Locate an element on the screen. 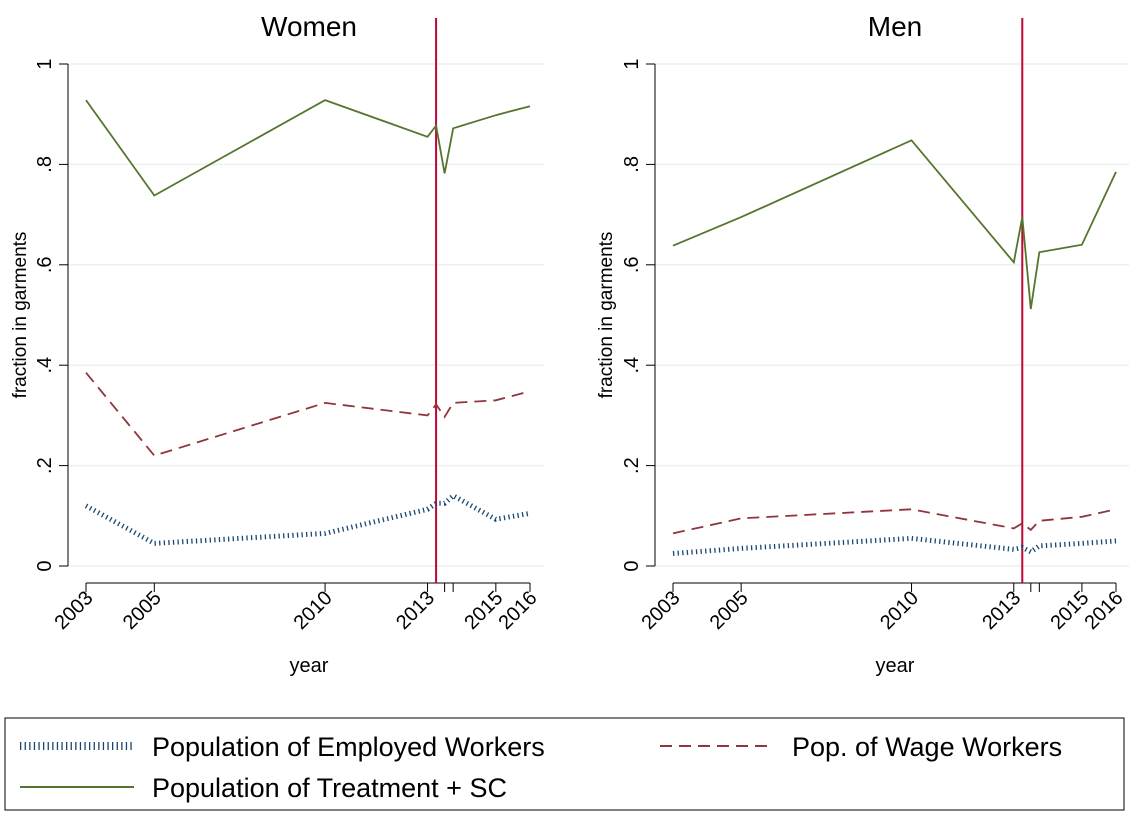 This screenshot has width=1129, height=814. y-axis-label-men: fraction in garments is located at coordinates (606, 315).